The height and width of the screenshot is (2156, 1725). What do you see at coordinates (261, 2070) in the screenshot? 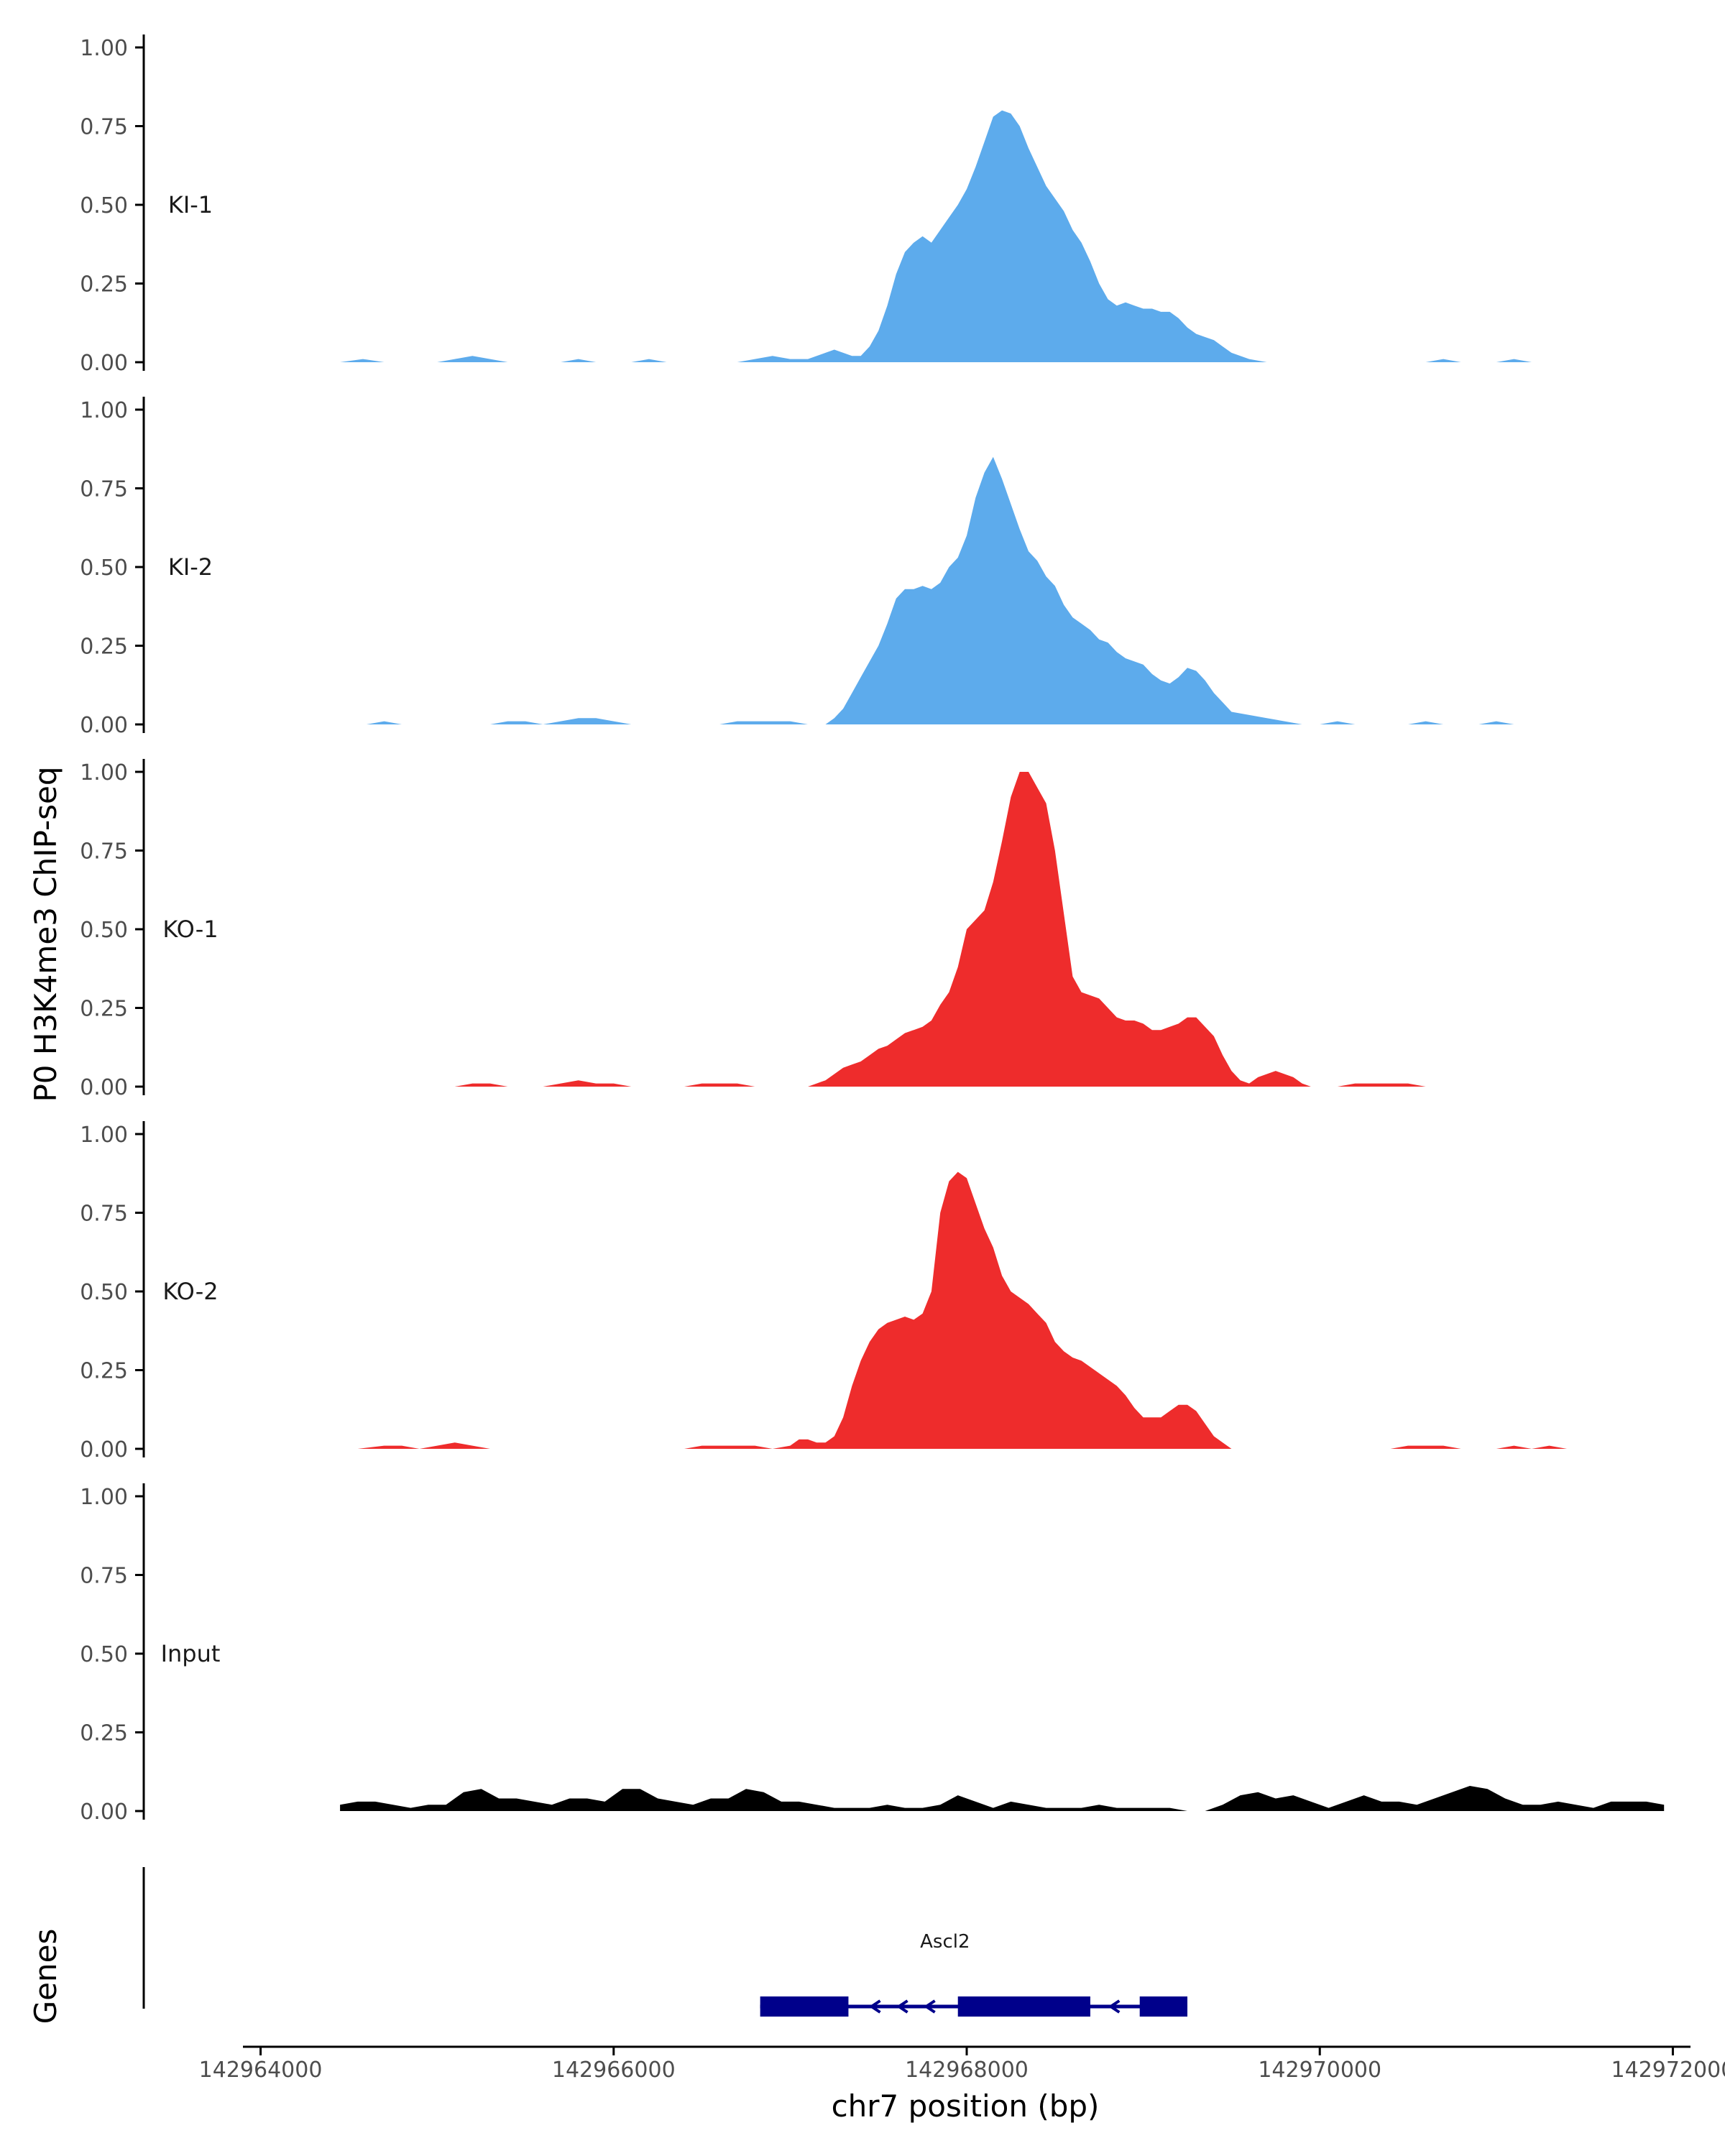
I see `x-tick-label: 142964000` at bounding box center [261, 2070].